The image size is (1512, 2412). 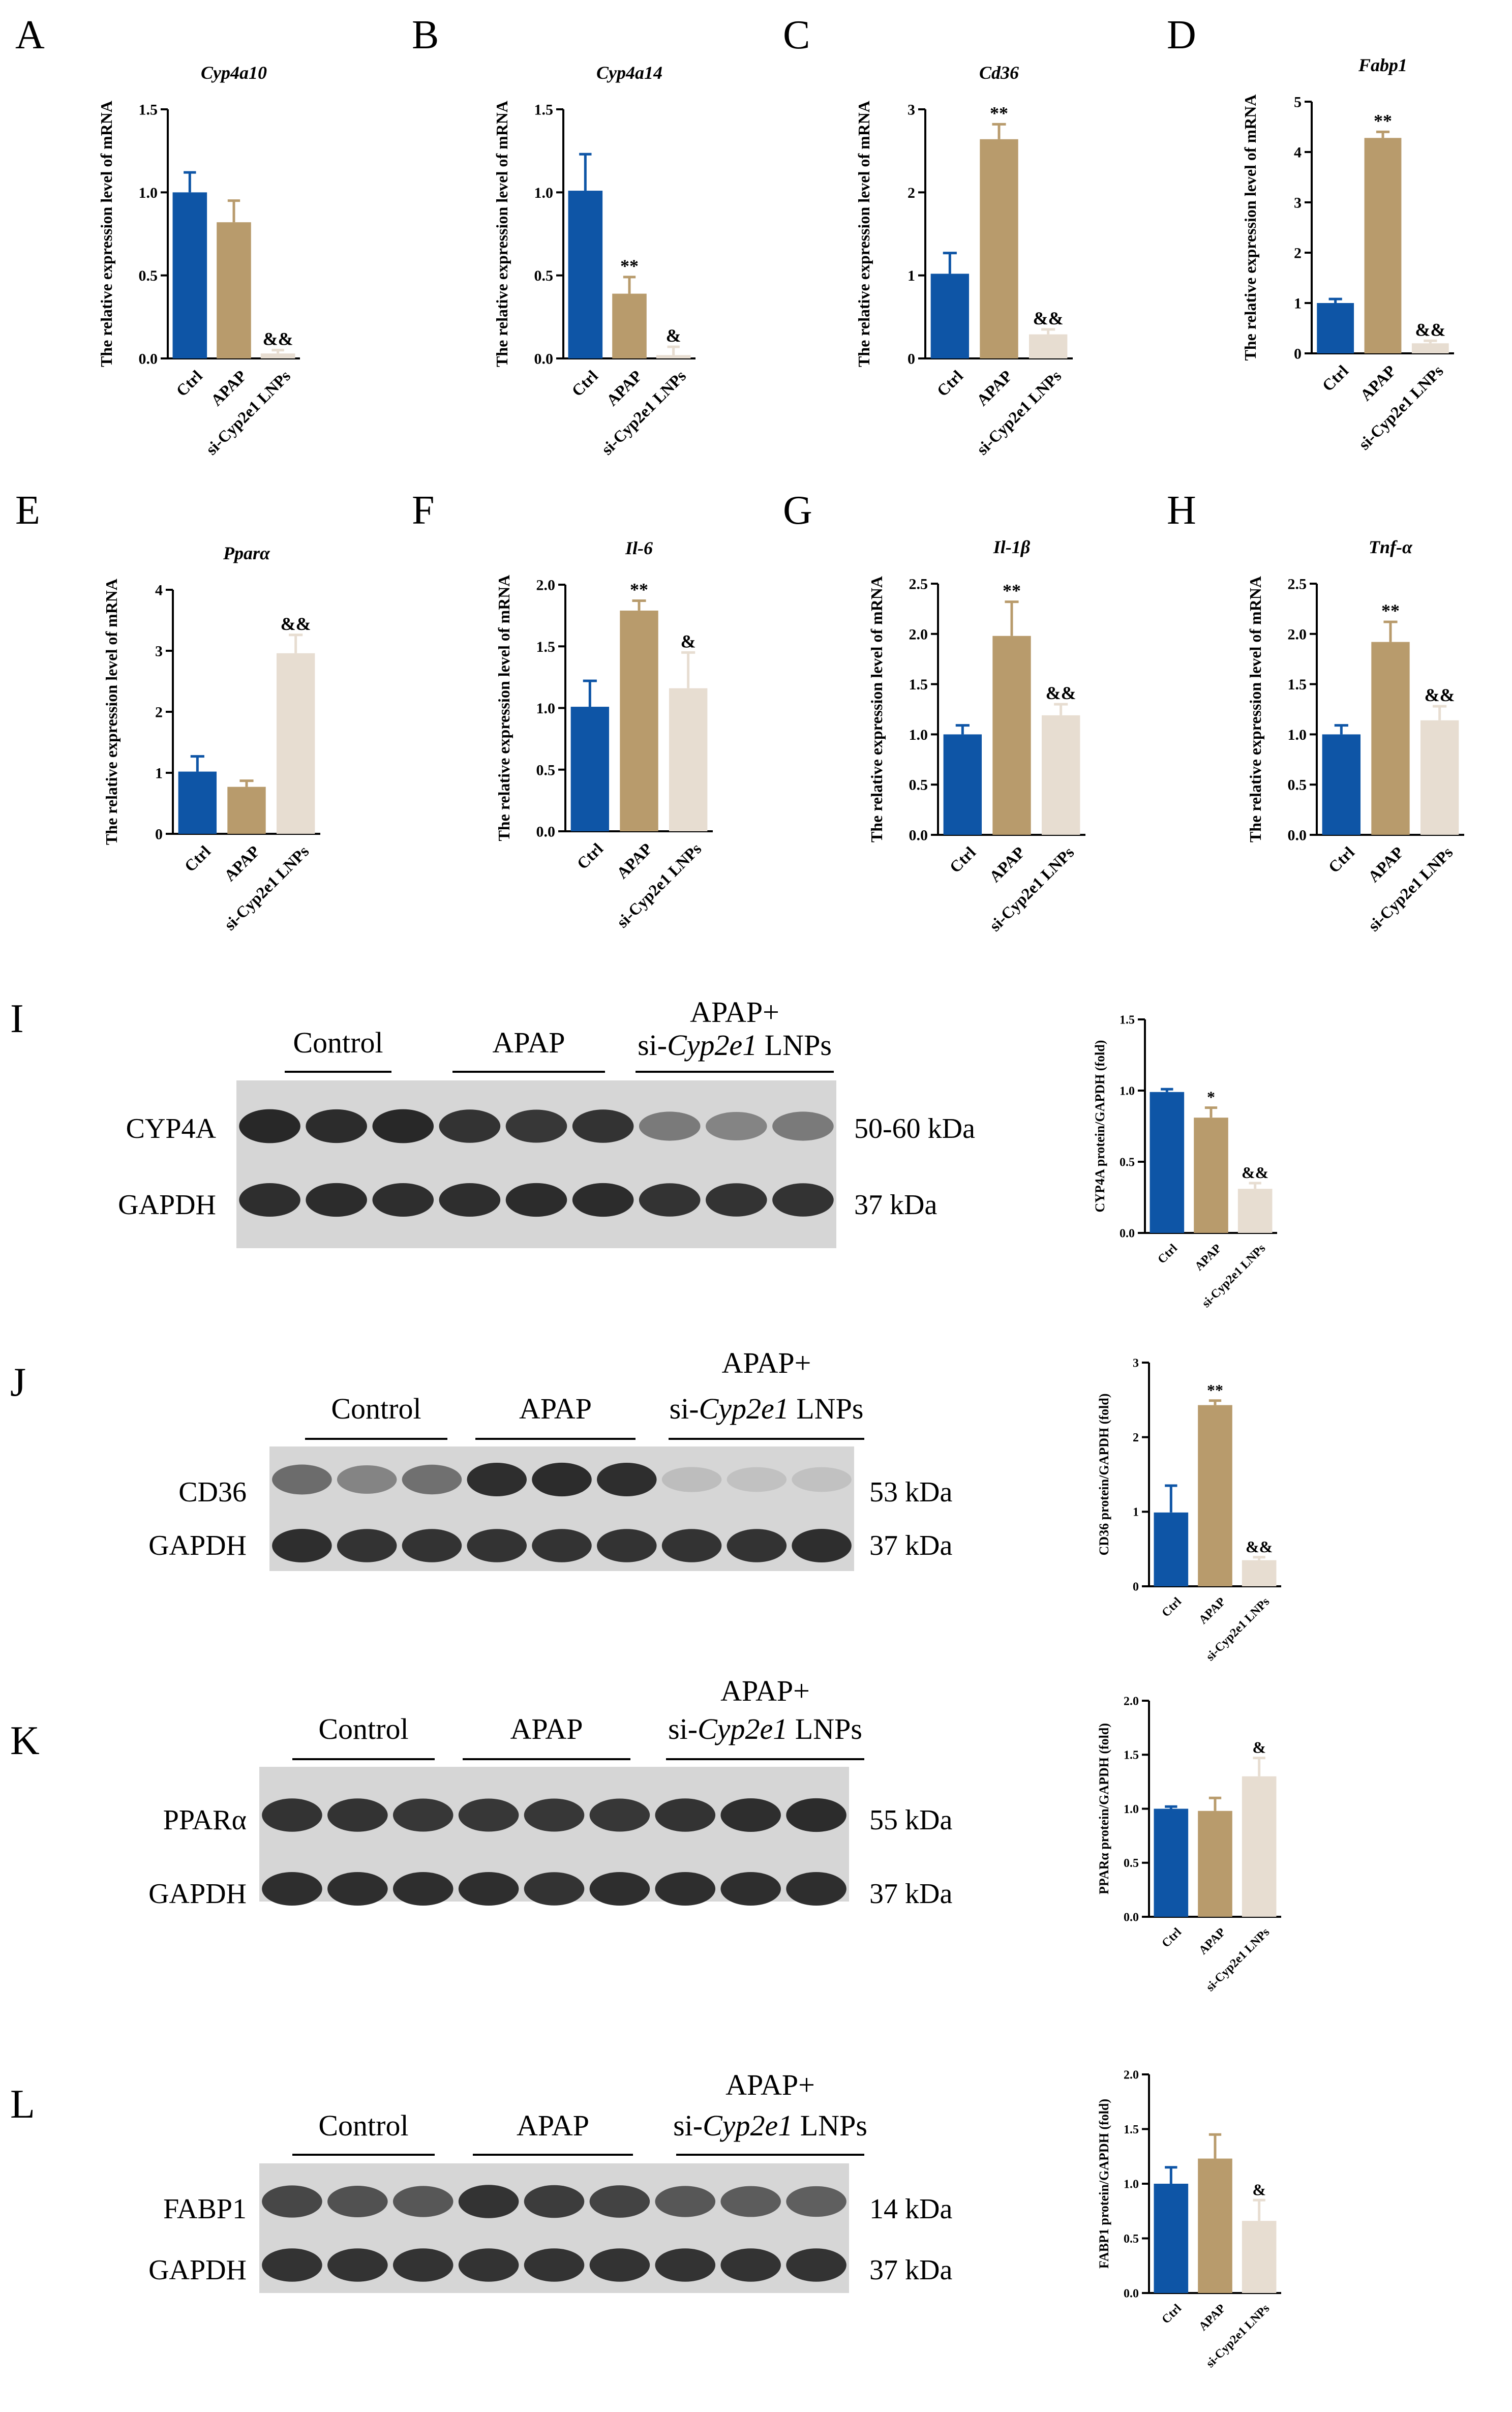 I want to click on y-tick-label: 2.5, so click(x=1297, y=584).